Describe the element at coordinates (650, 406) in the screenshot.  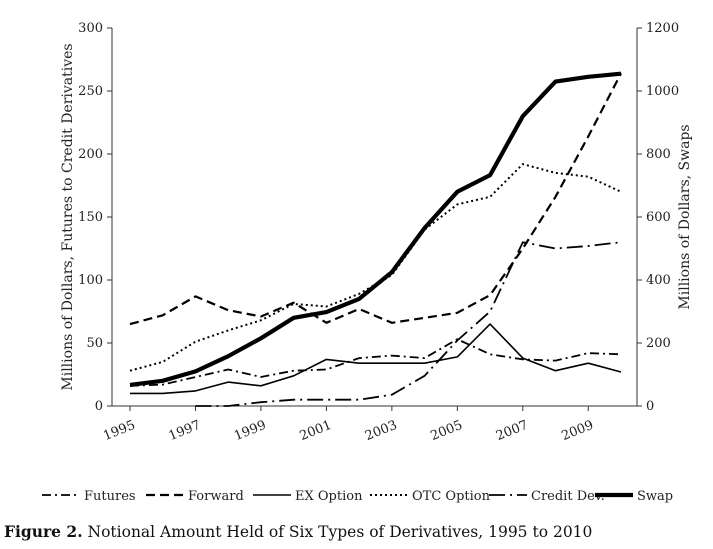
I see `right-tick-label: 0` at that location.